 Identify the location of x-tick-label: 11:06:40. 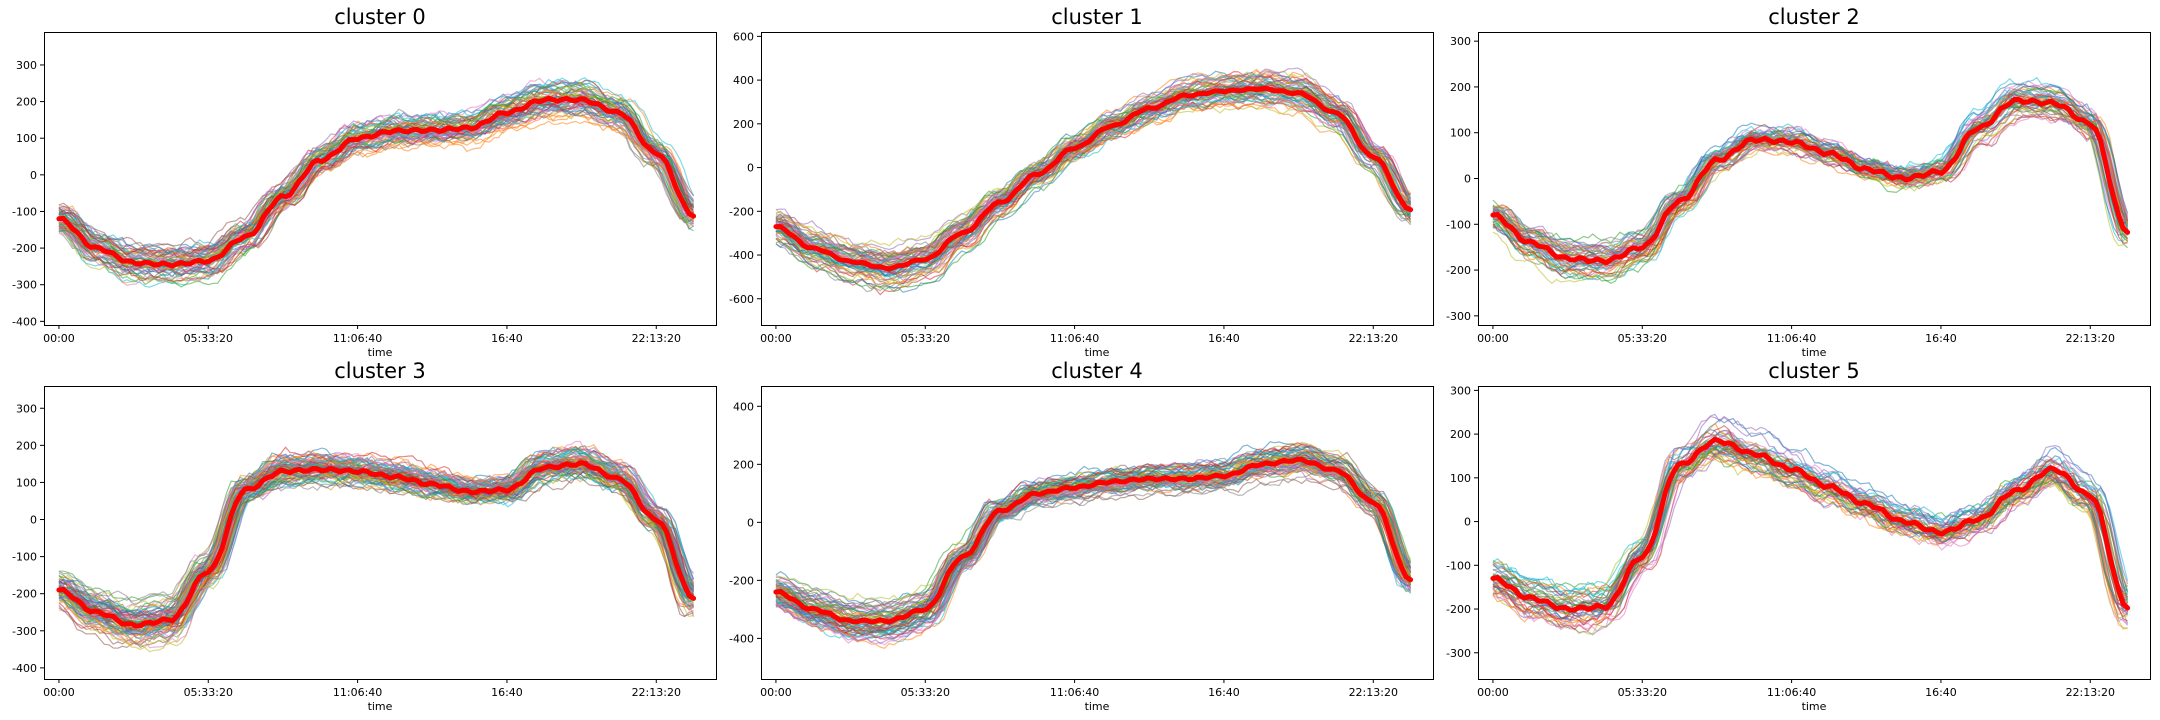
(1074, 692).